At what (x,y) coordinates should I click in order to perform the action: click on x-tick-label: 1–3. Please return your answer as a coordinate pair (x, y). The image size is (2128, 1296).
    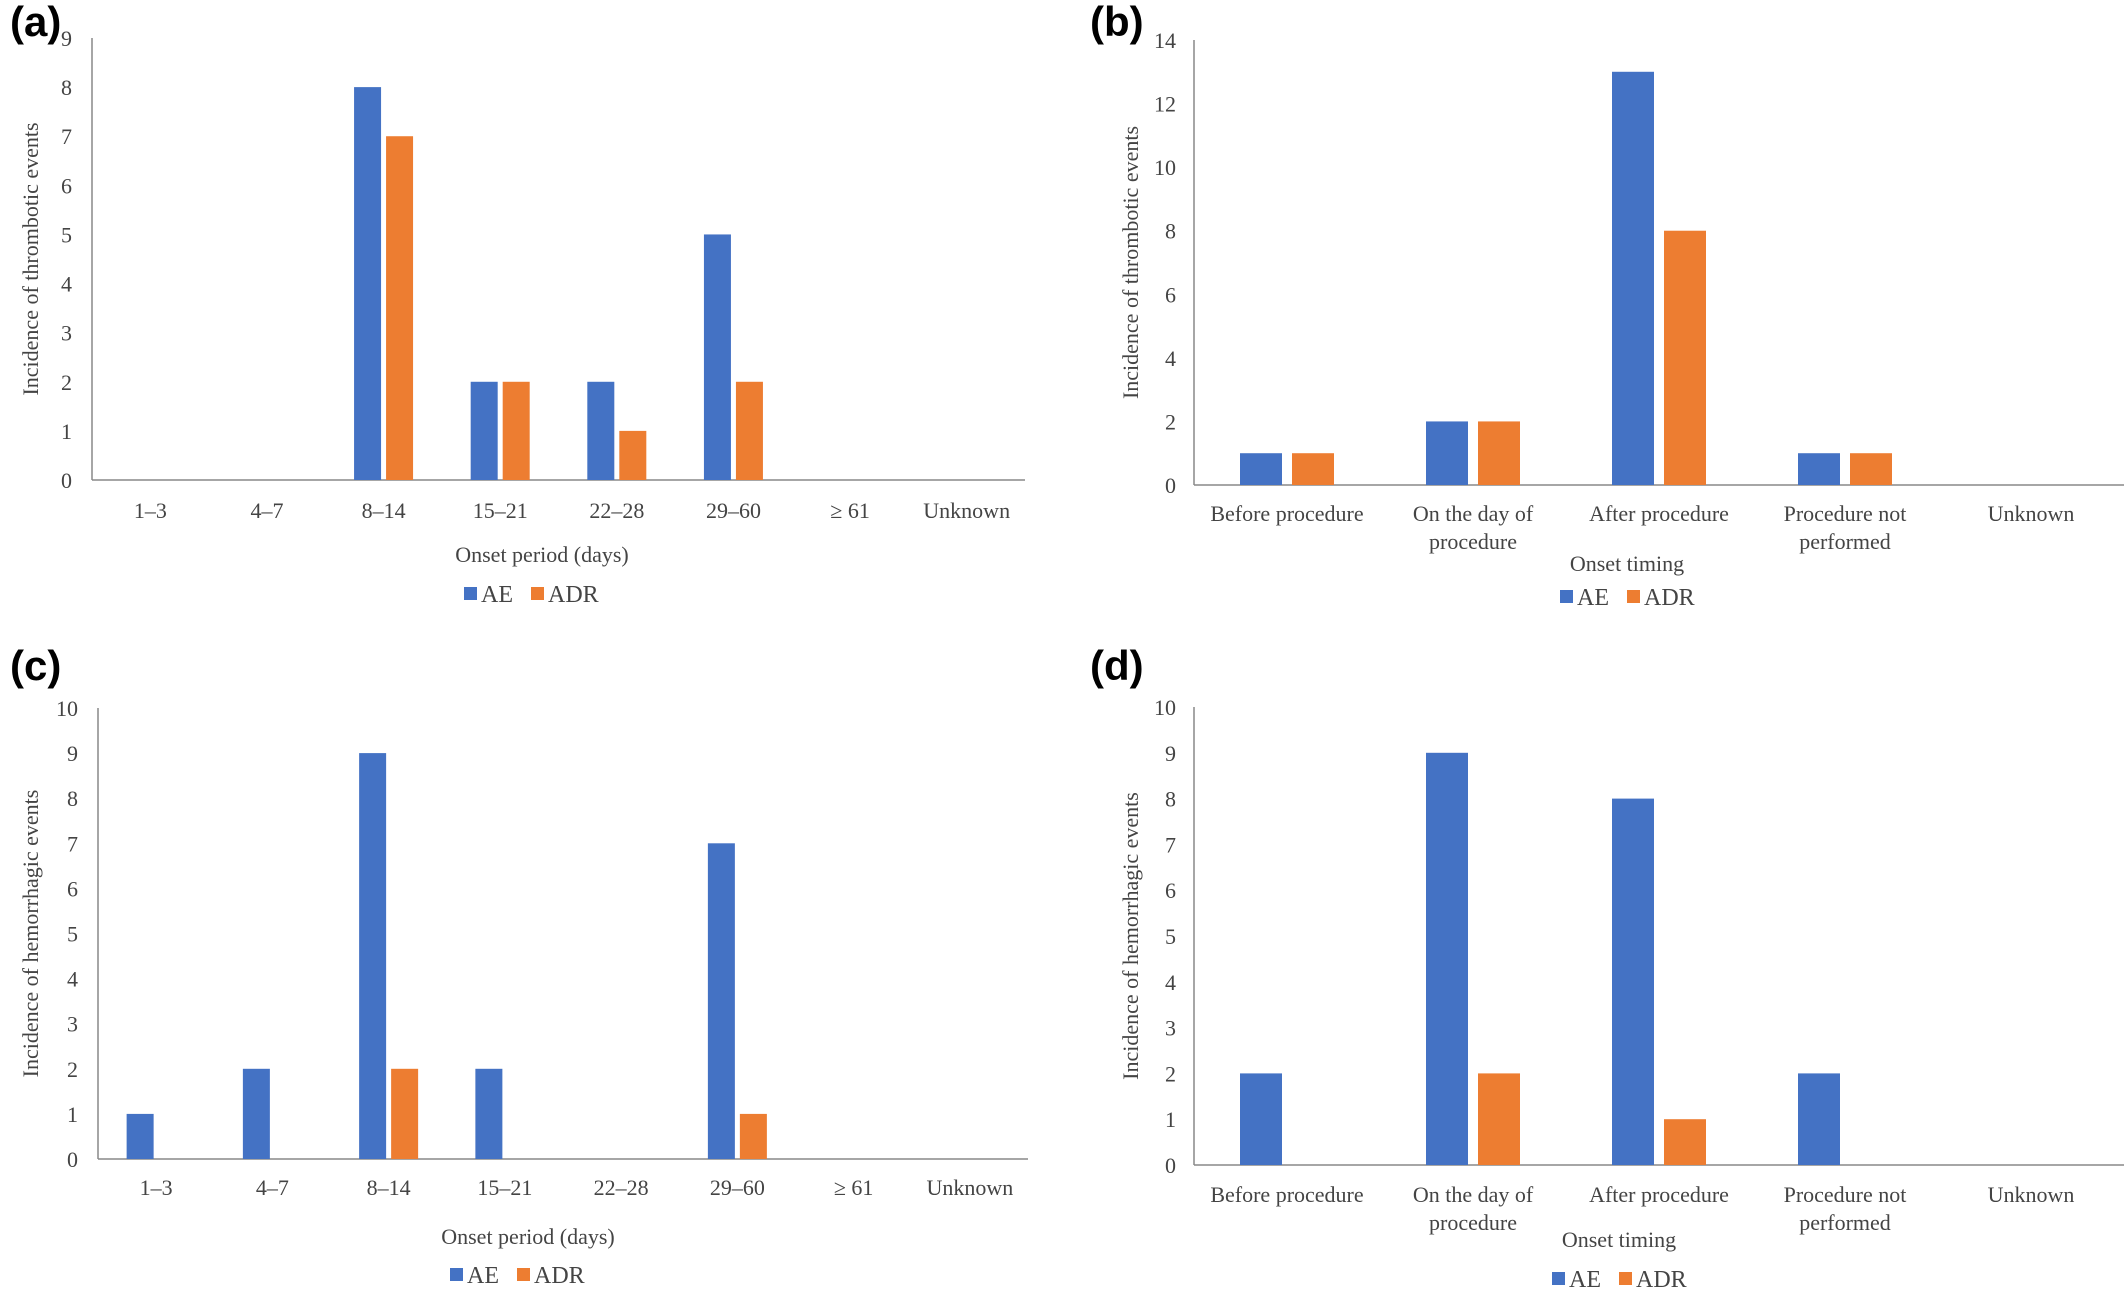
    Looking at the image, I should click on (156, 1187).